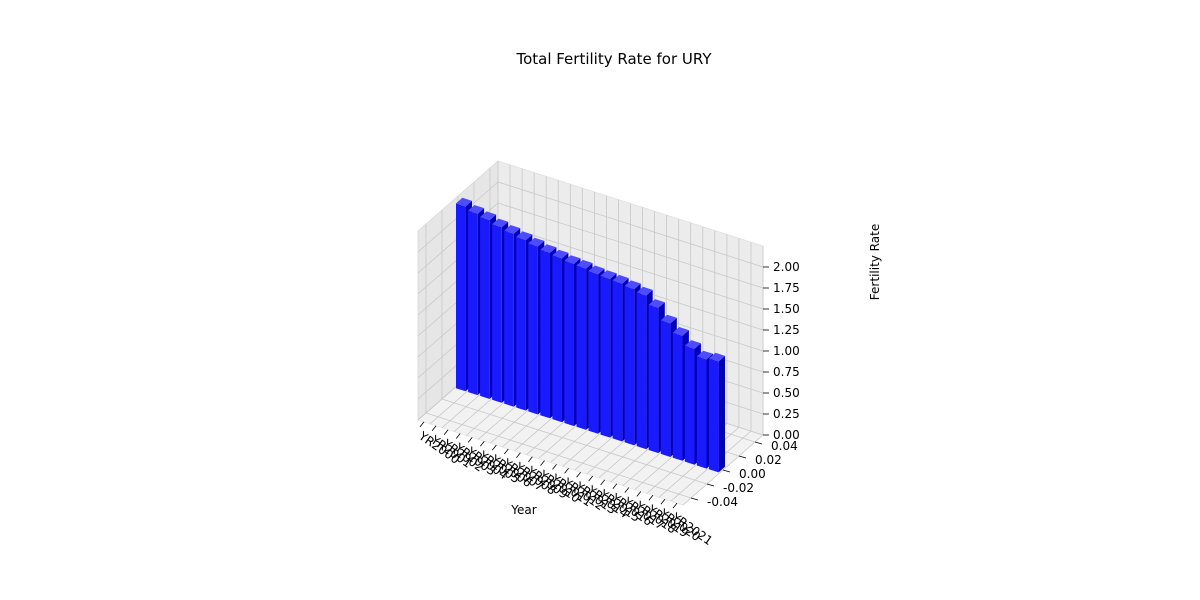 The image size is (1200, 600). What do you see at coordinates (768, 460) in the screenshot?
I see `y-tick-label: 0.02` at bounding box center [768, 460].